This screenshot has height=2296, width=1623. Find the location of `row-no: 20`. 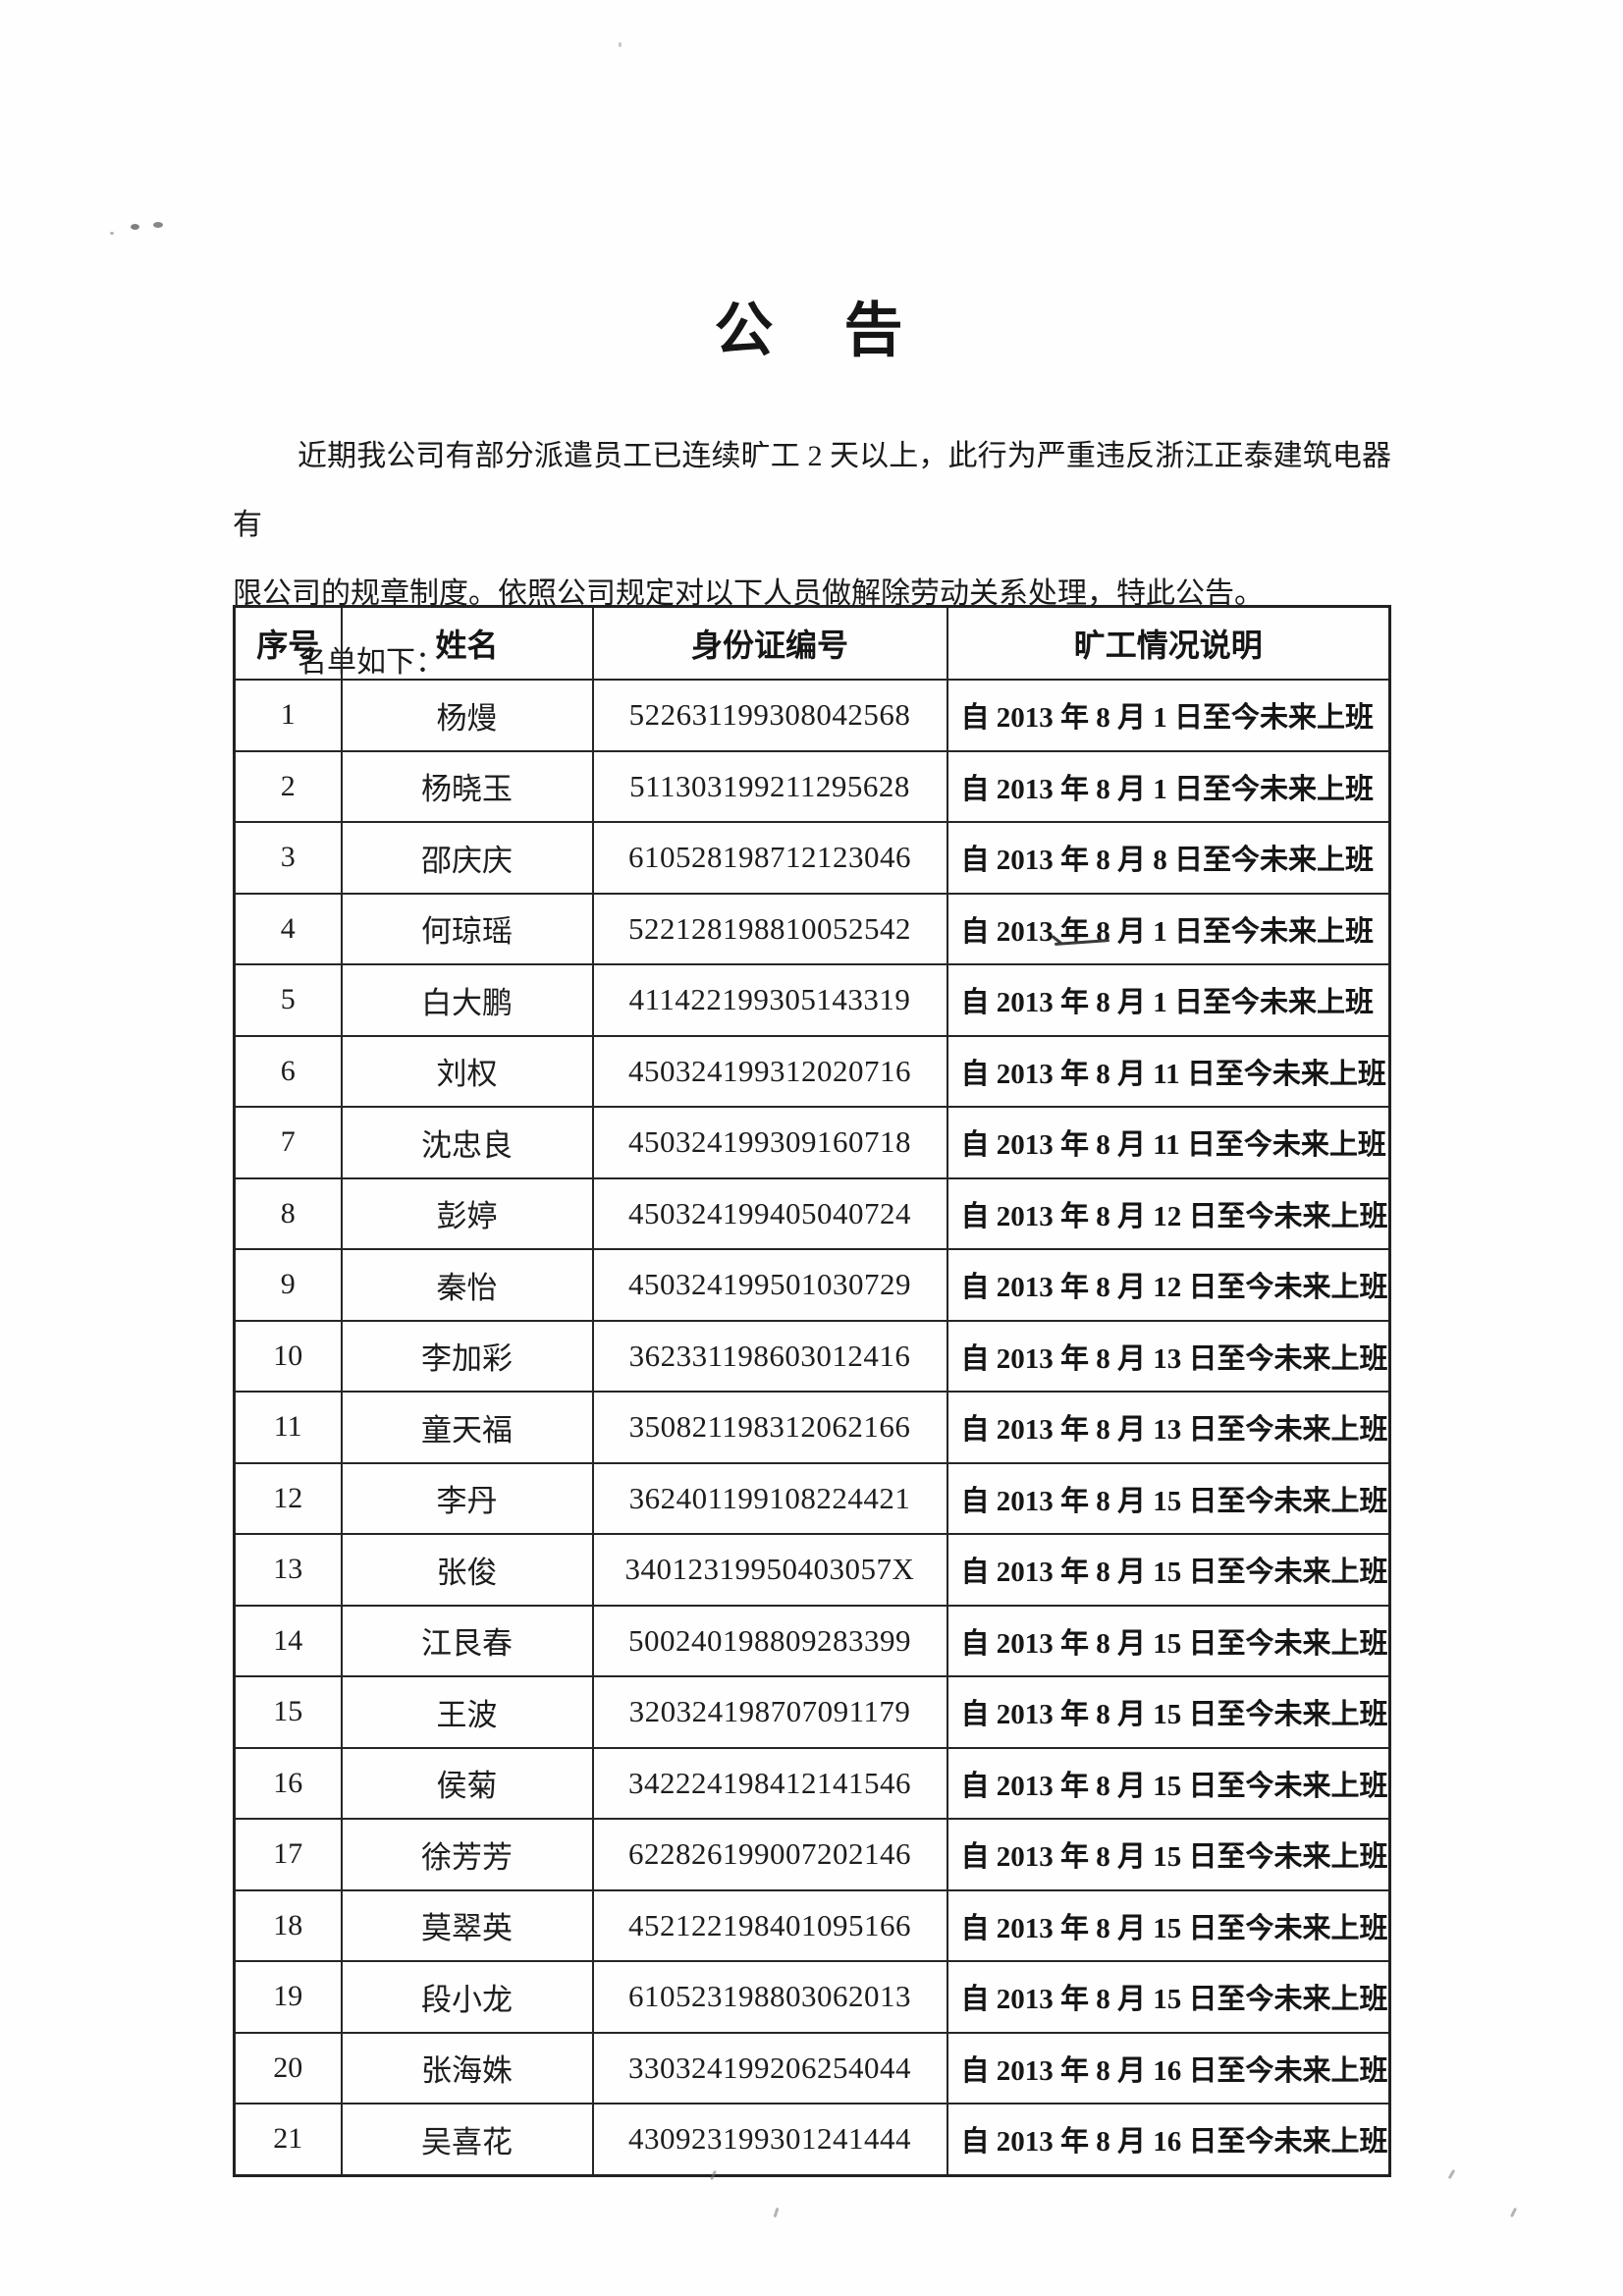

row-no: 20 is located at coordinates (288, 2068).